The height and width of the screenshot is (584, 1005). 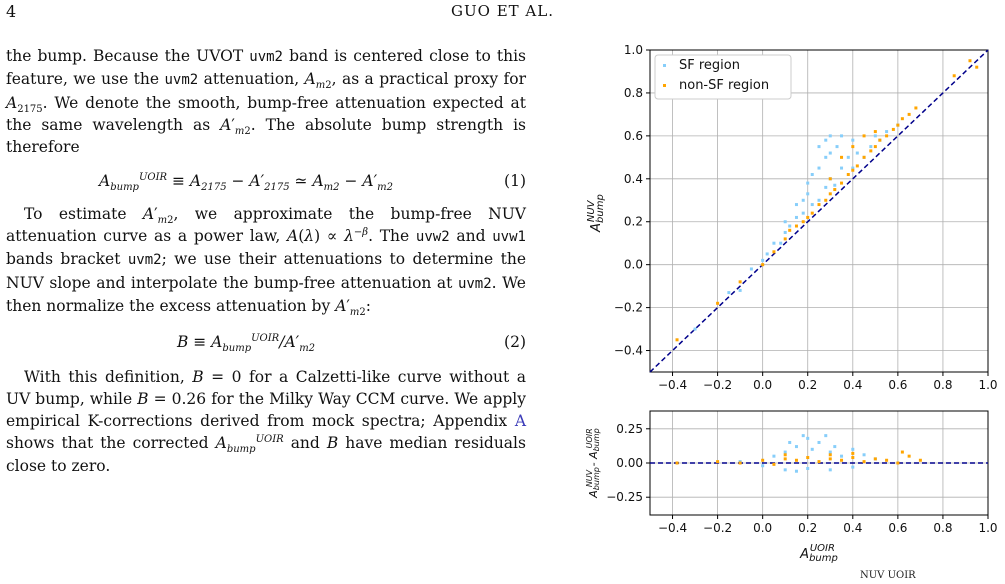 I want to click on legend: SF region non-SF region, so click(x=723, y=77).